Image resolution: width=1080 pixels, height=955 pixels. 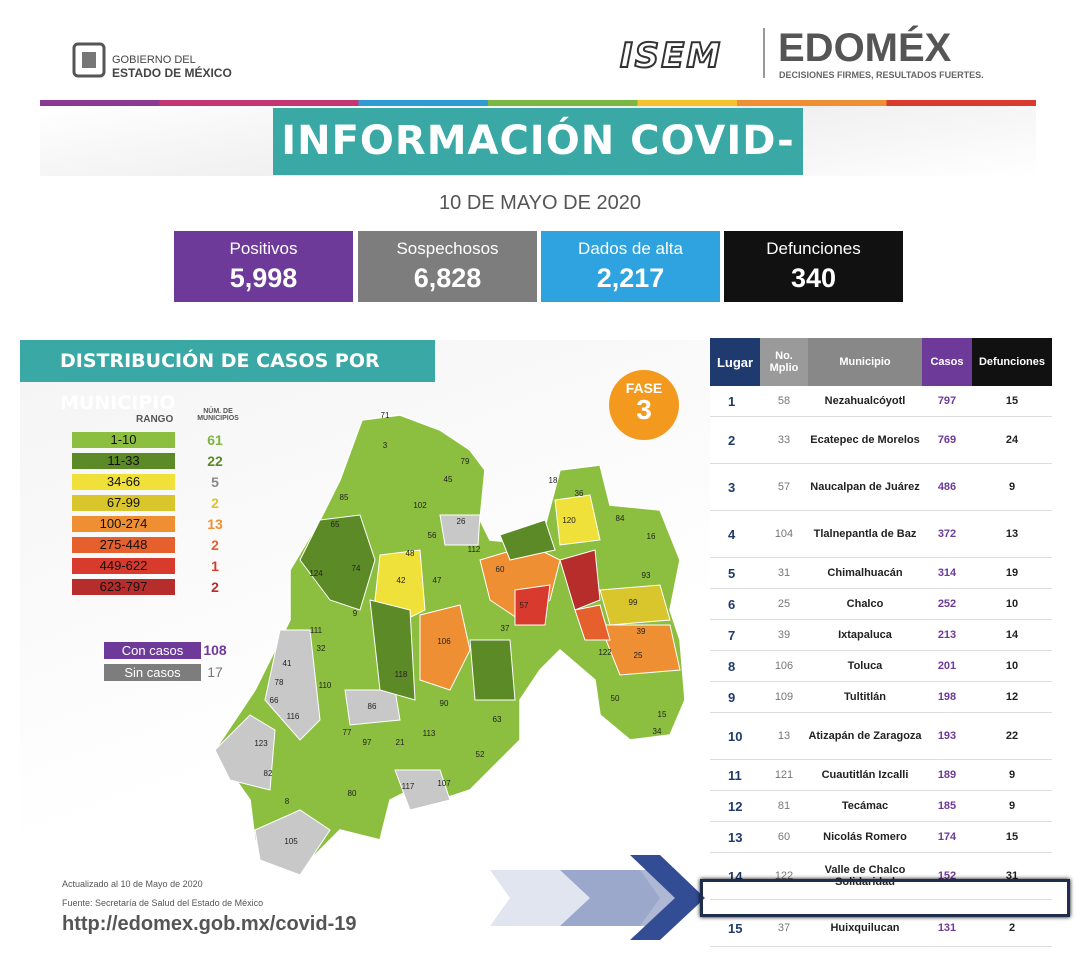 I want to click on stat-value: 5,998, so click(x=263, y=278).